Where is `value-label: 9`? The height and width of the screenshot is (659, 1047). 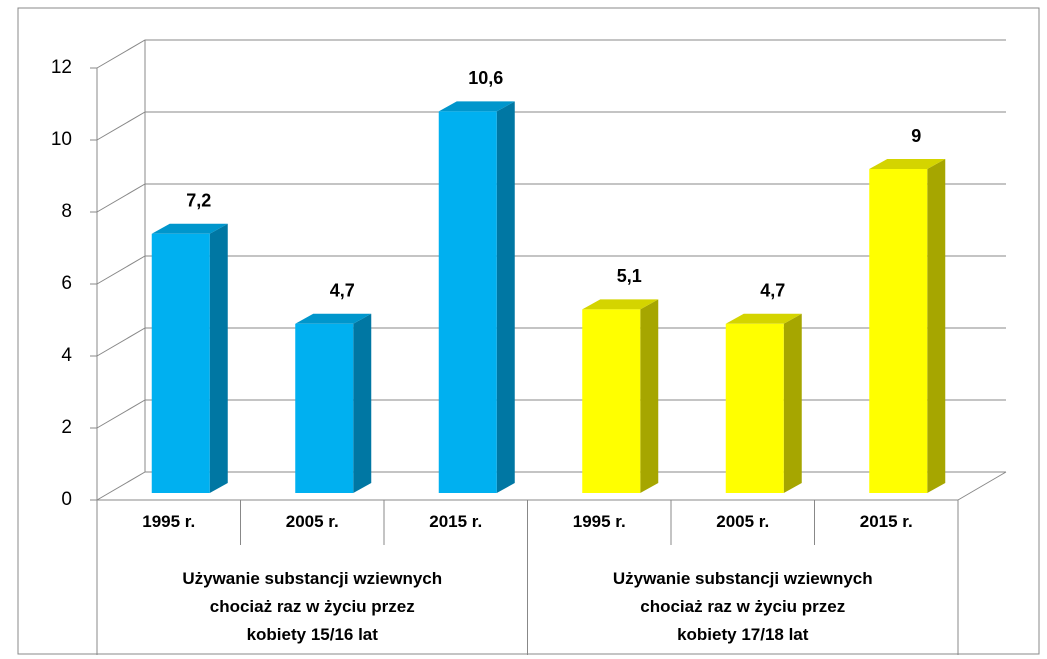
value-label: 9 is located at coordinates (916, 136).